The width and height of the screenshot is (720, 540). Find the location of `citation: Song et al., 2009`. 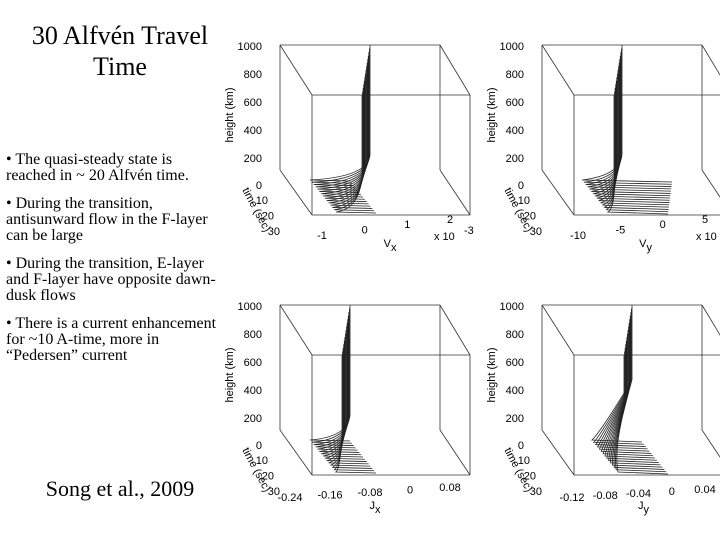

citation: Song et al., 2009 is located at coordinates (120, 488).